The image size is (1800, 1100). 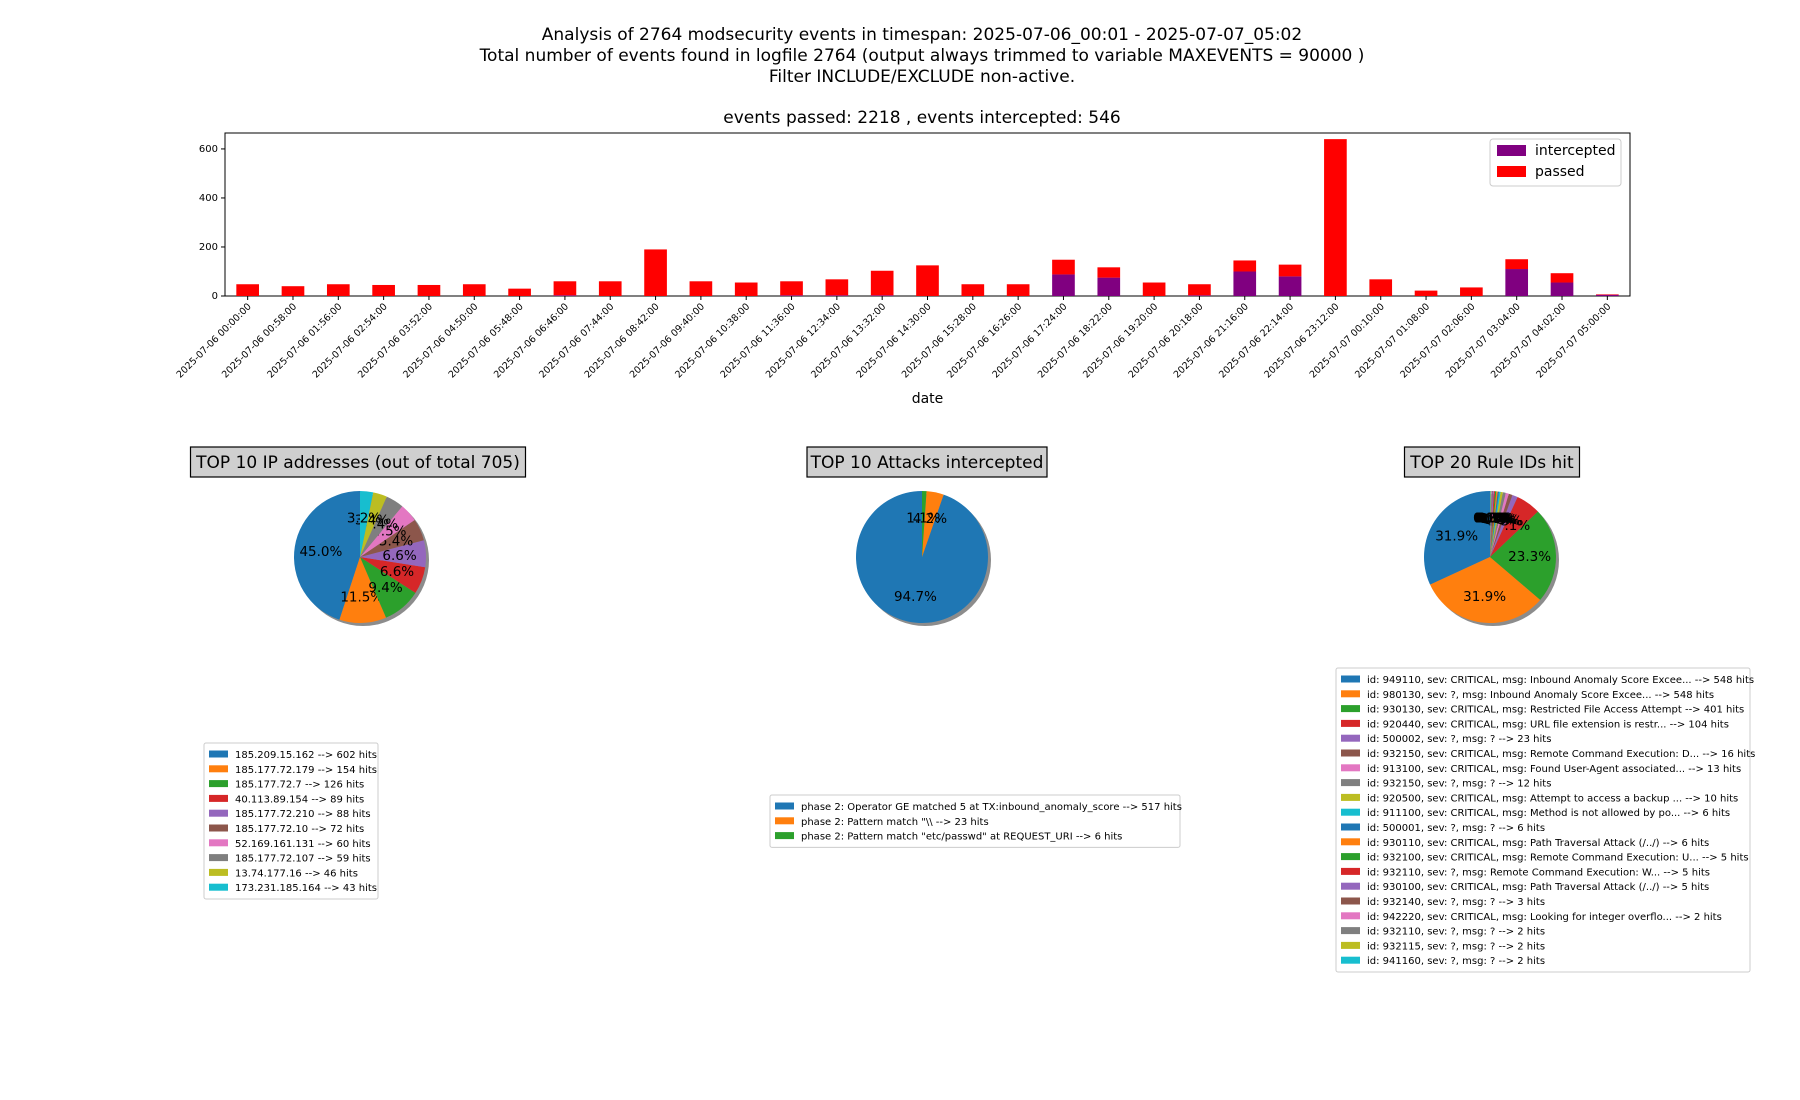 I want to click on x-tick-label: 2025-07-06 23:12:00, so click(x=1301, y=340).